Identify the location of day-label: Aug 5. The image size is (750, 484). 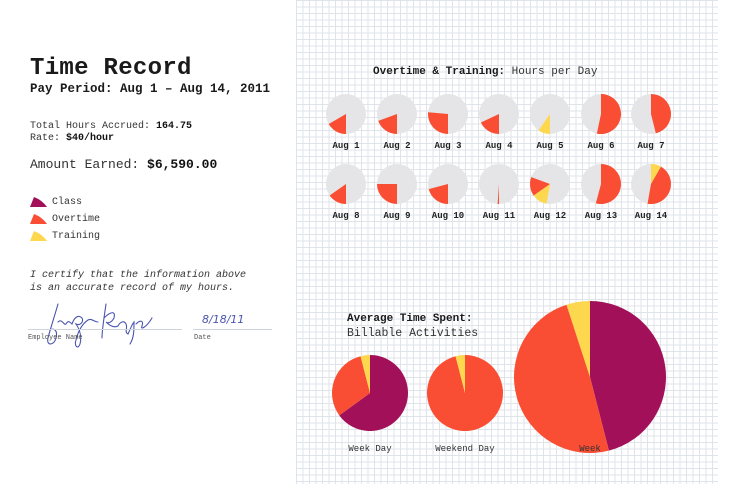
(550, 146).